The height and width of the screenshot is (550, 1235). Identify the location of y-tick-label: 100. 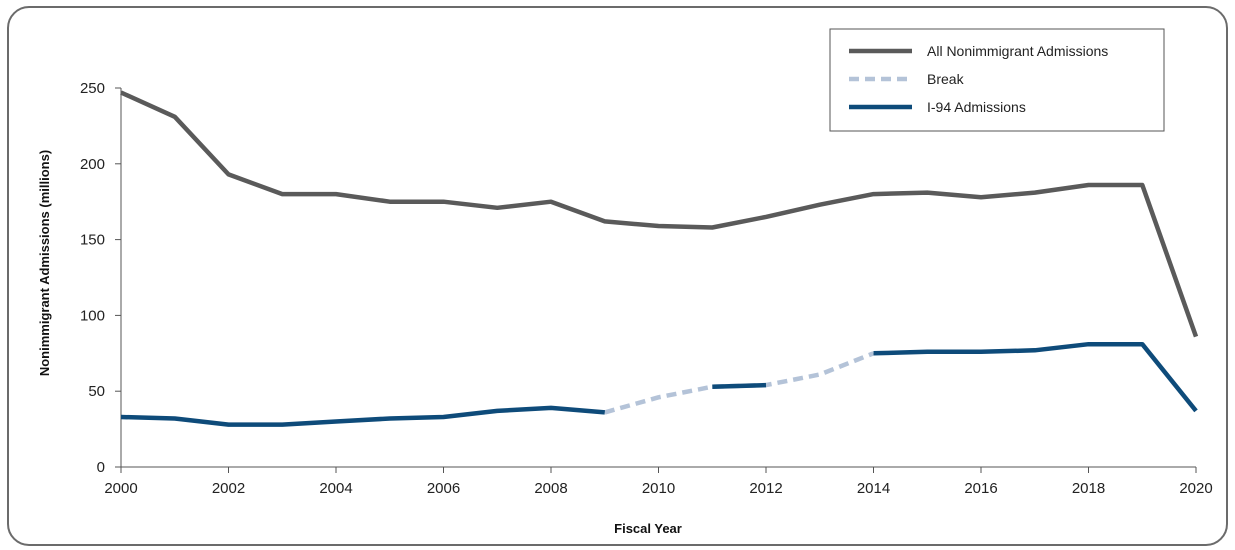
(92, 315).